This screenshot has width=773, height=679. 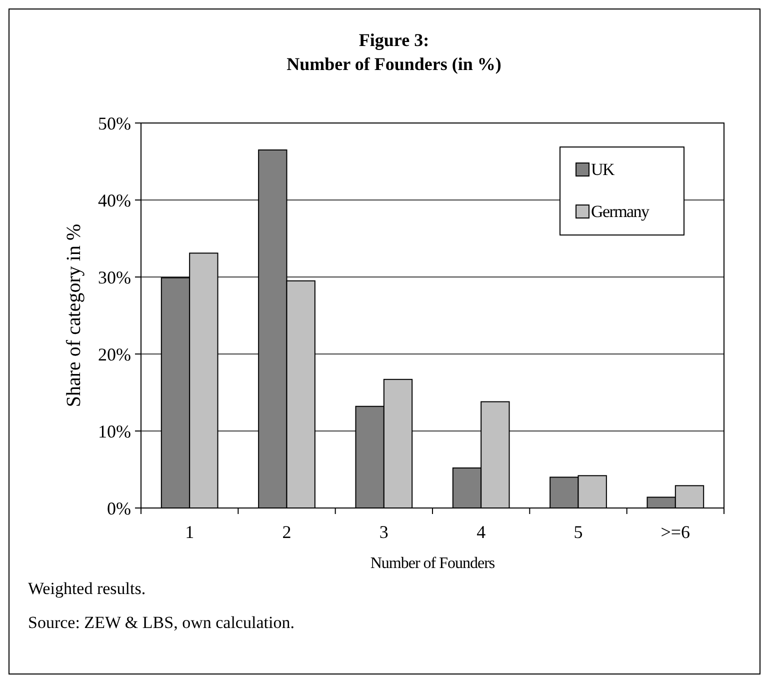 I want to click on source-note: Source: ZEW & LBS, own calculation., so click(x=161, y=622).